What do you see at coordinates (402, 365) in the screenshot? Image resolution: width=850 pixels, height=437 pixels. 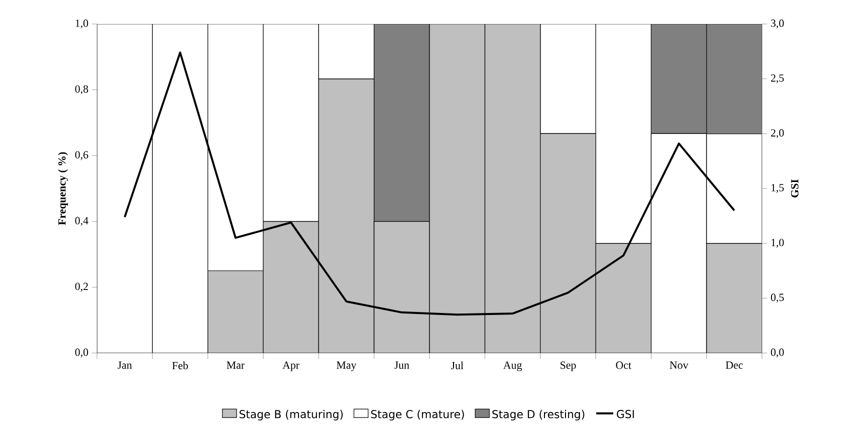 I see `x-tick-label: Jun` at bounding box center [402, 365].